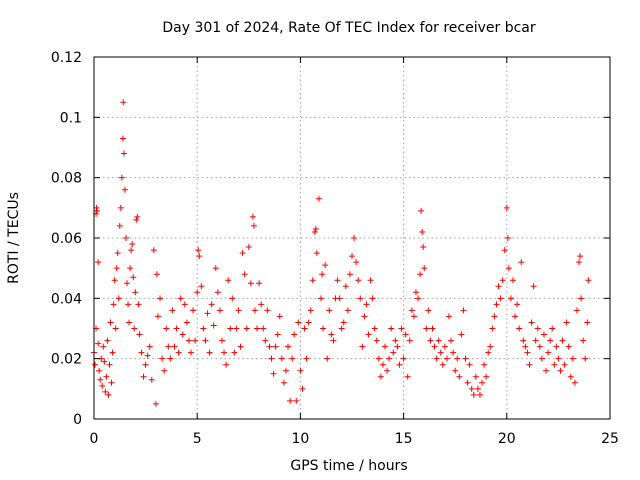 The width and height of the screenshot is (640, 480). I want to click on y-tick-label: 0.04, so click(66, 299).